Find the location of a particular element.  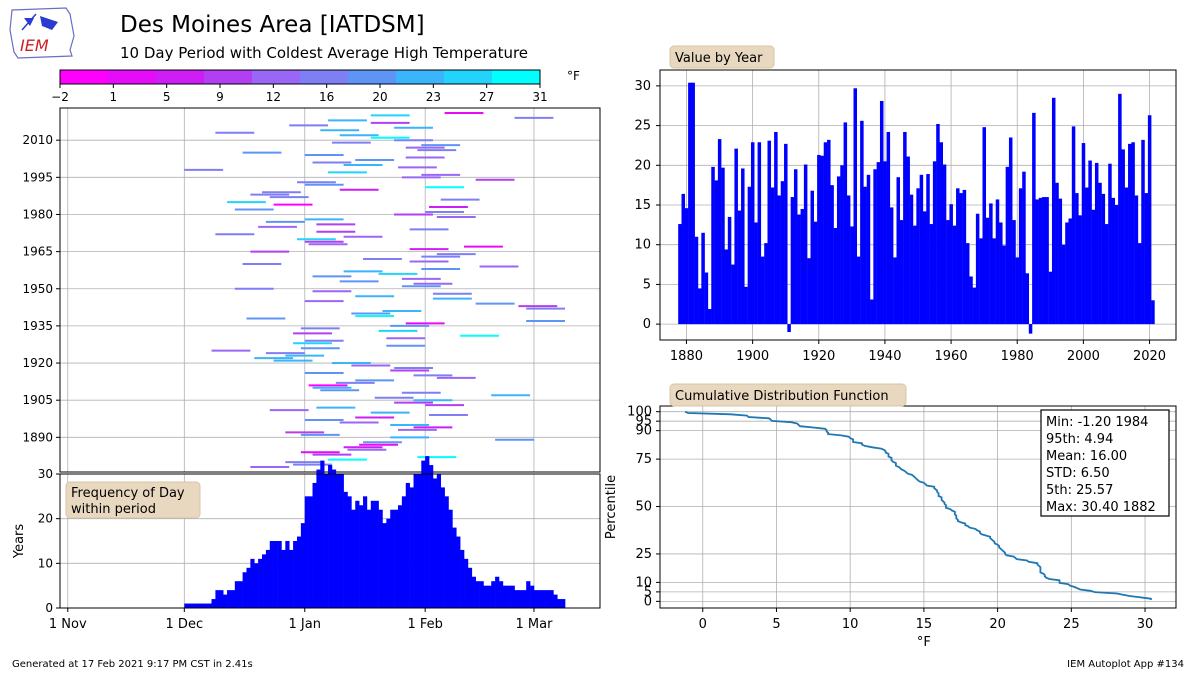

cdf-ytick-label: 90 is located at coordinates (643, 431).